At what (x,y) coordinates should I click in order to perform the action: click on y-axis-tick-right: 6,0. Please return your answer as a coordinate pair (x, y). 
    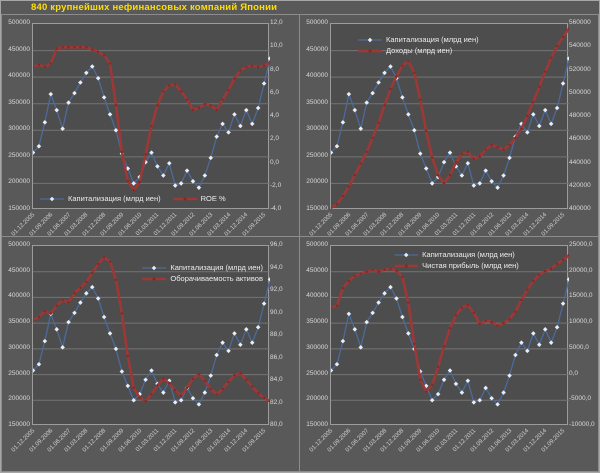
    Looking at the image, I should click on (275, 92).